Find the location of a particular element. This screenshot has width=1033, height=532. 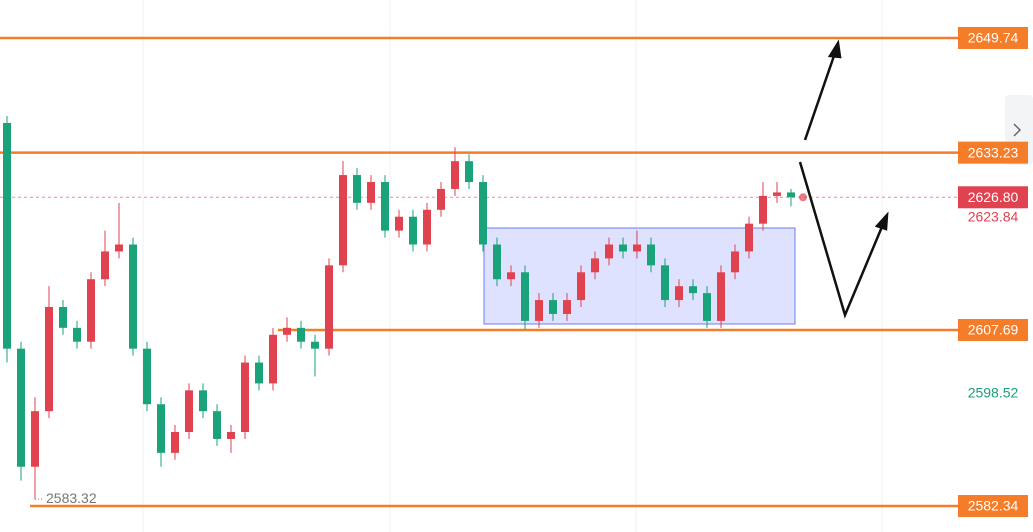

level-label: 2633.23 is located at coordinates (993, 152).